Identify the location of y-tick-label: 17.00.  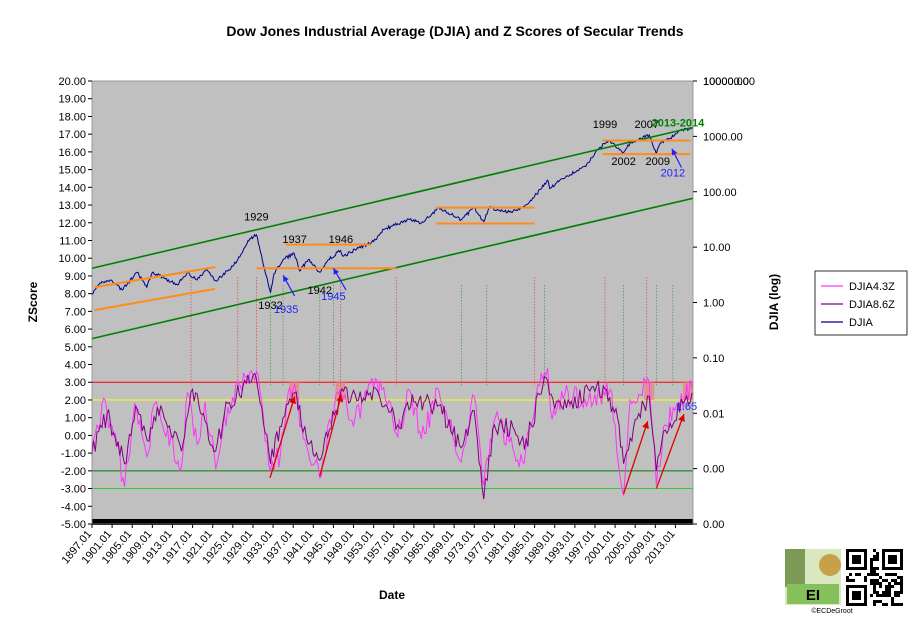
(72, 135).